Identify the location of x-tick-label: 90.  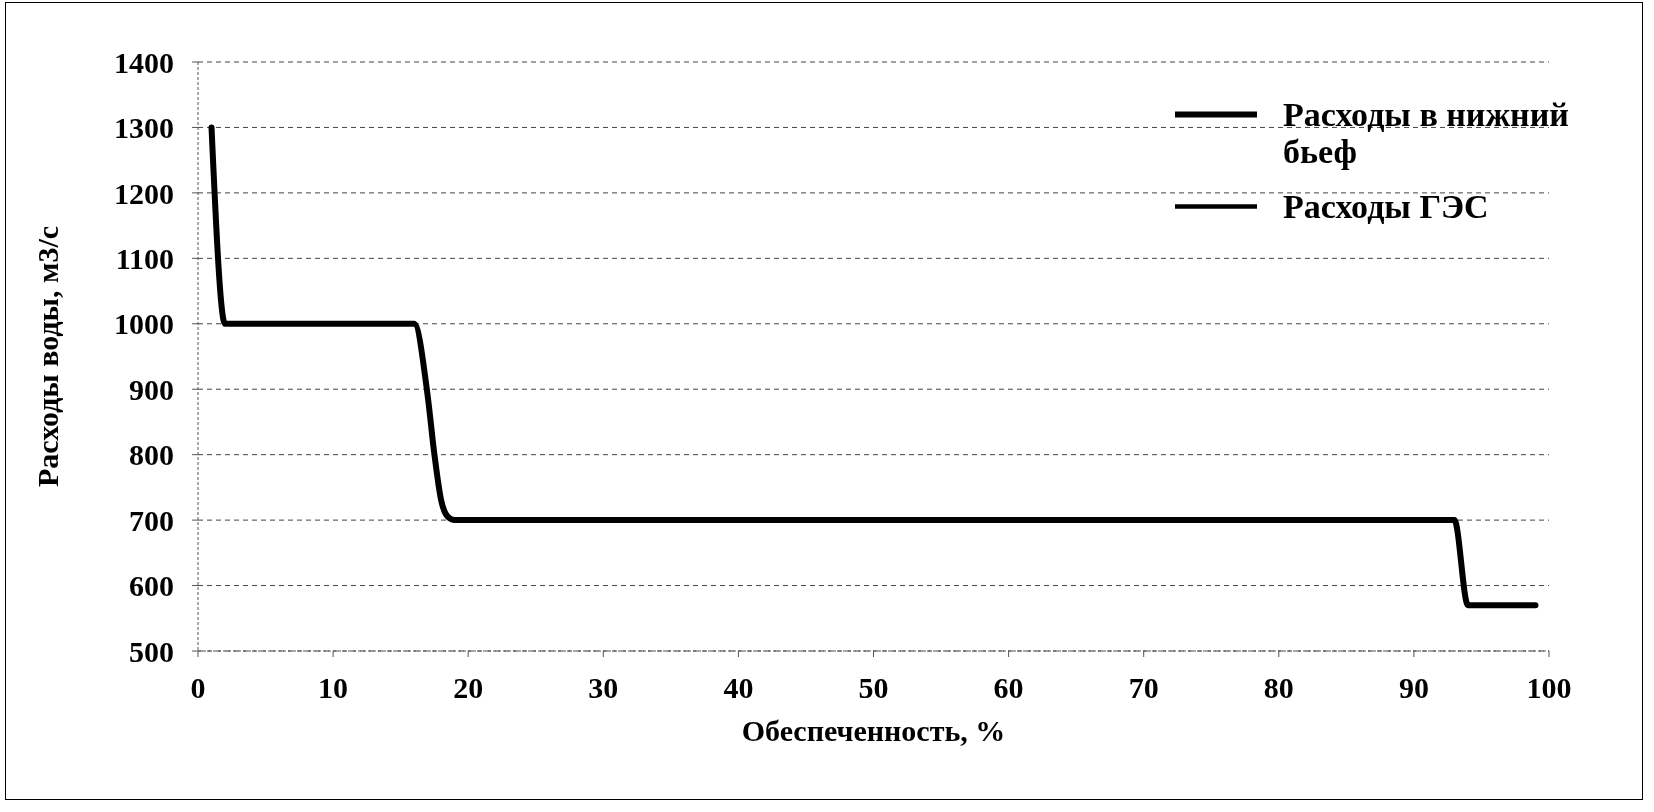
(1413, 688).